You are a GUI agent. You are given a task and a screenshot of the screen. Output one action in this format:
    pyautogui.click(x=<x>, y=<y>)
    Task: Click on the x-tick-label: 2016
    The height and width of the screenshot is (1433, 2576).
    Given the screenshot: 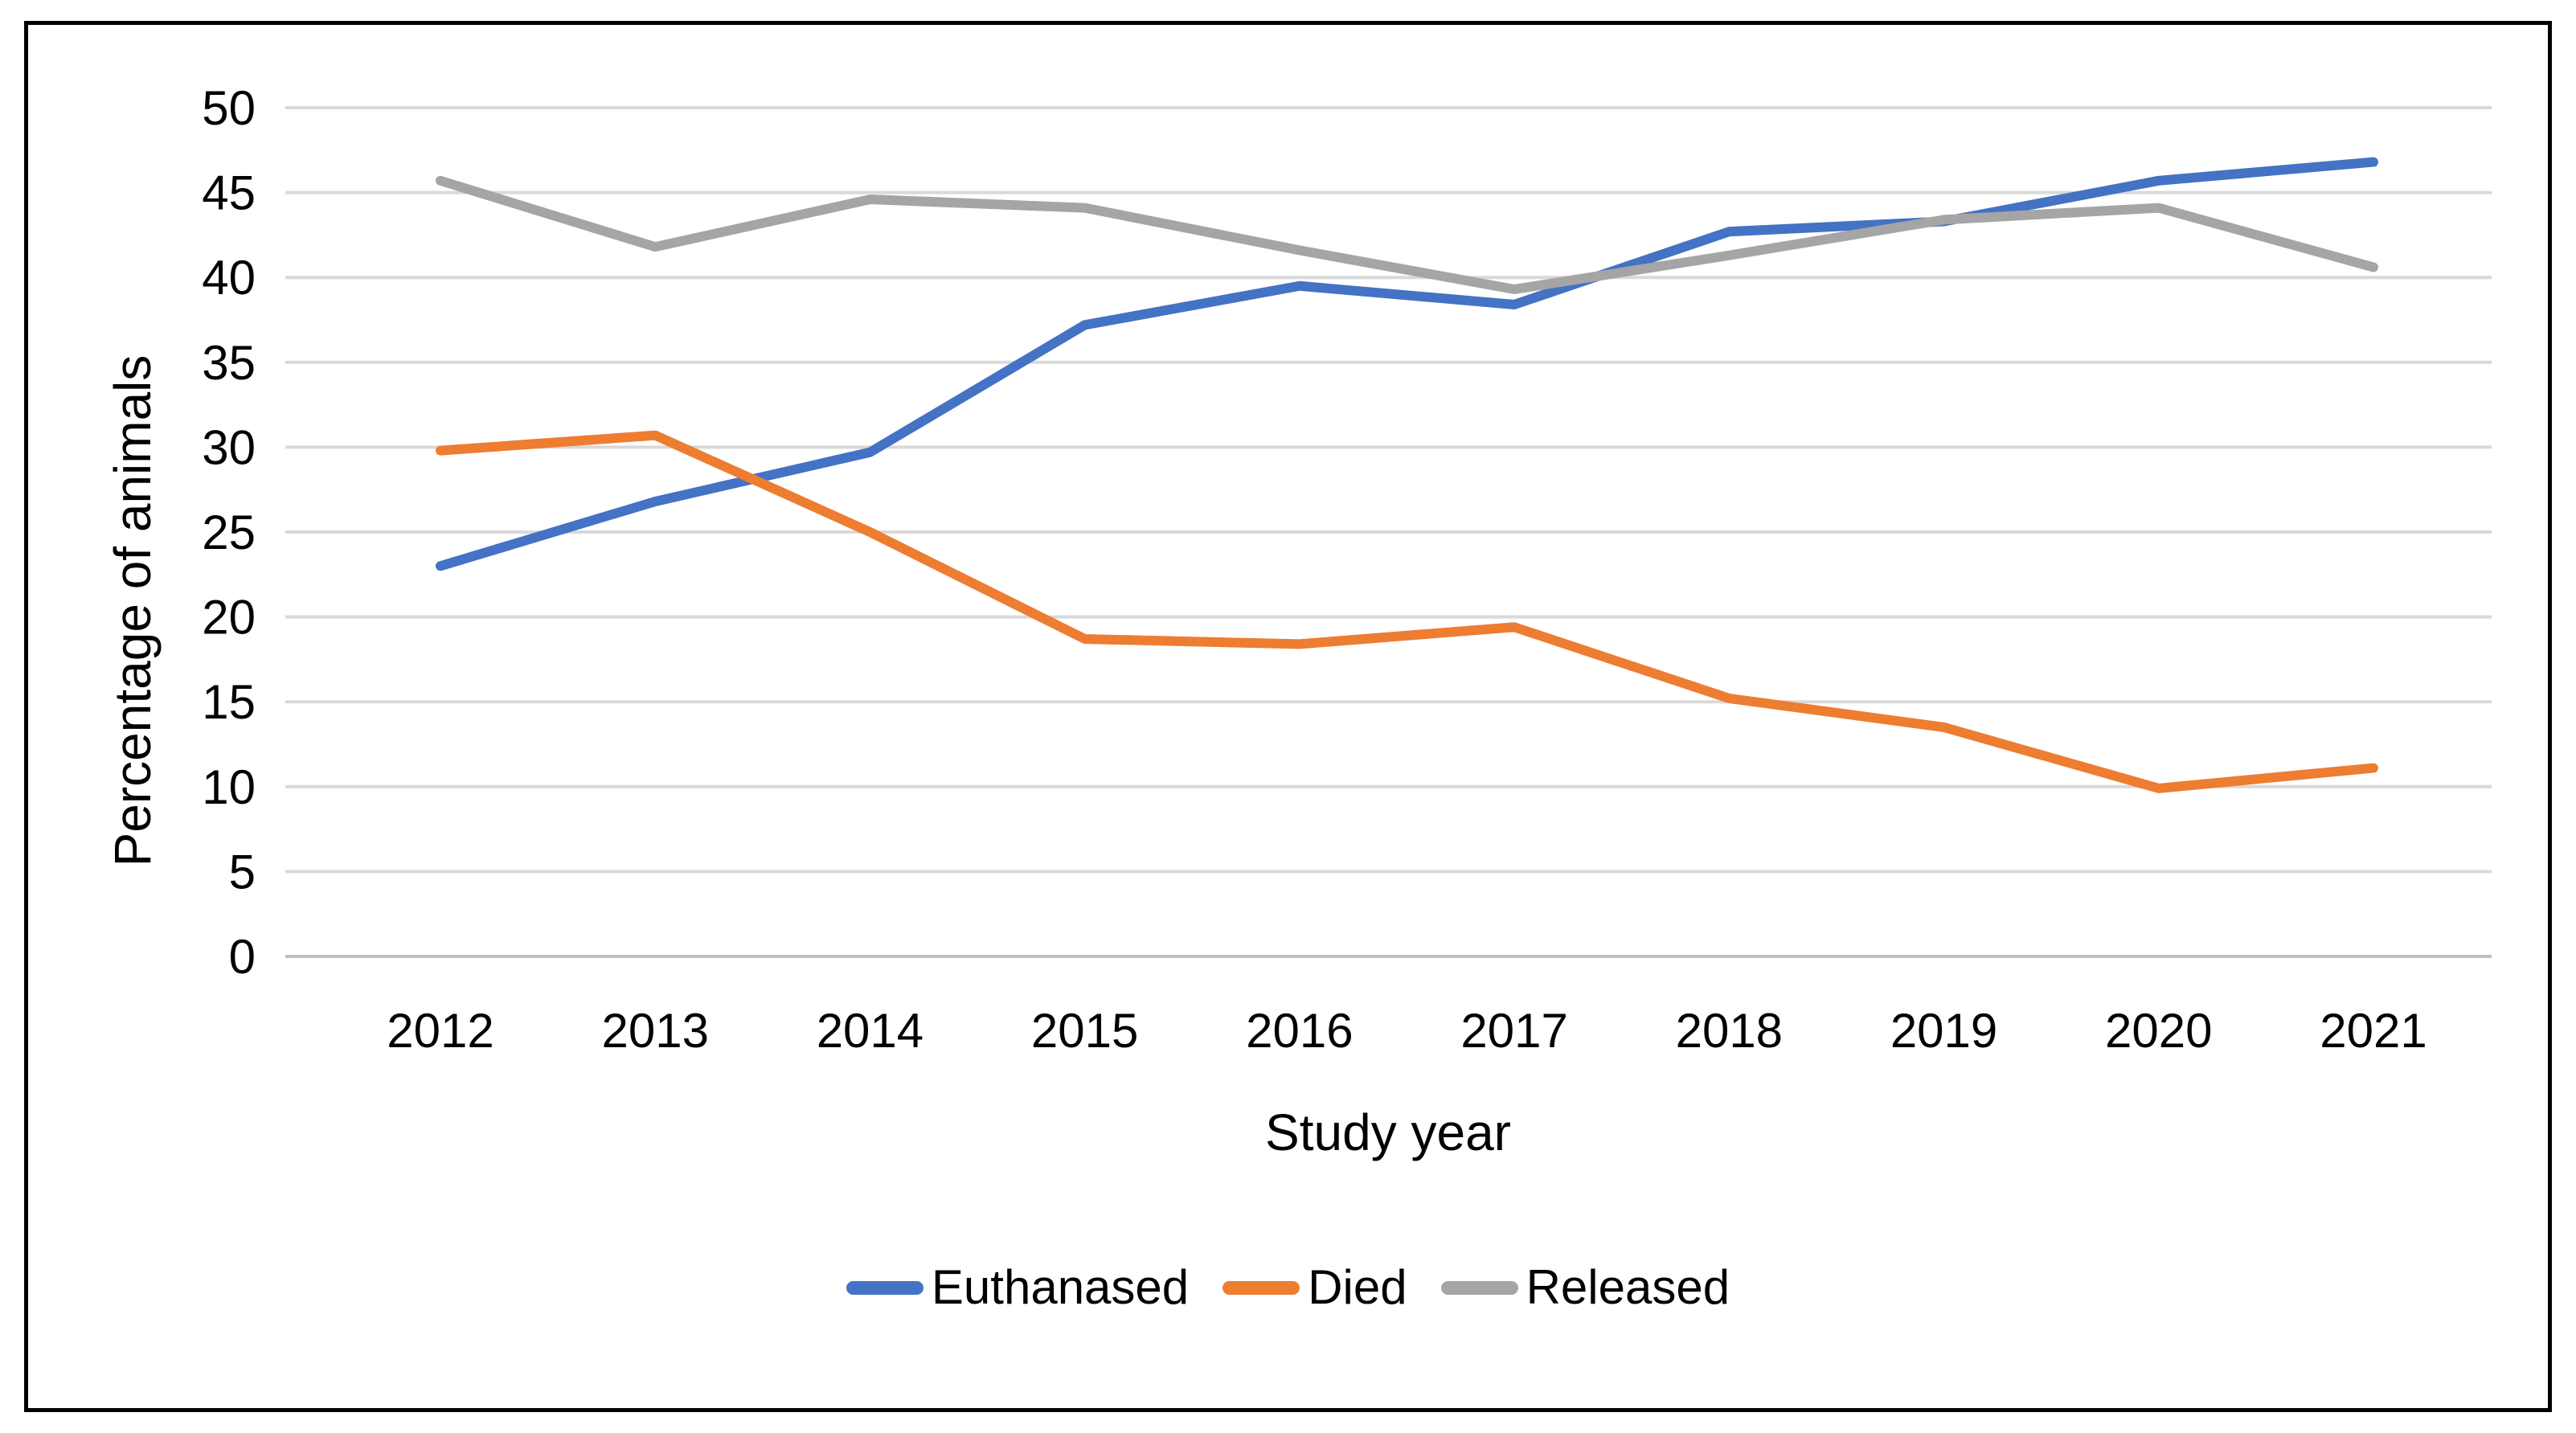 What is the action you would take?
    pyautogui.click(x=1299, y=1031)
    